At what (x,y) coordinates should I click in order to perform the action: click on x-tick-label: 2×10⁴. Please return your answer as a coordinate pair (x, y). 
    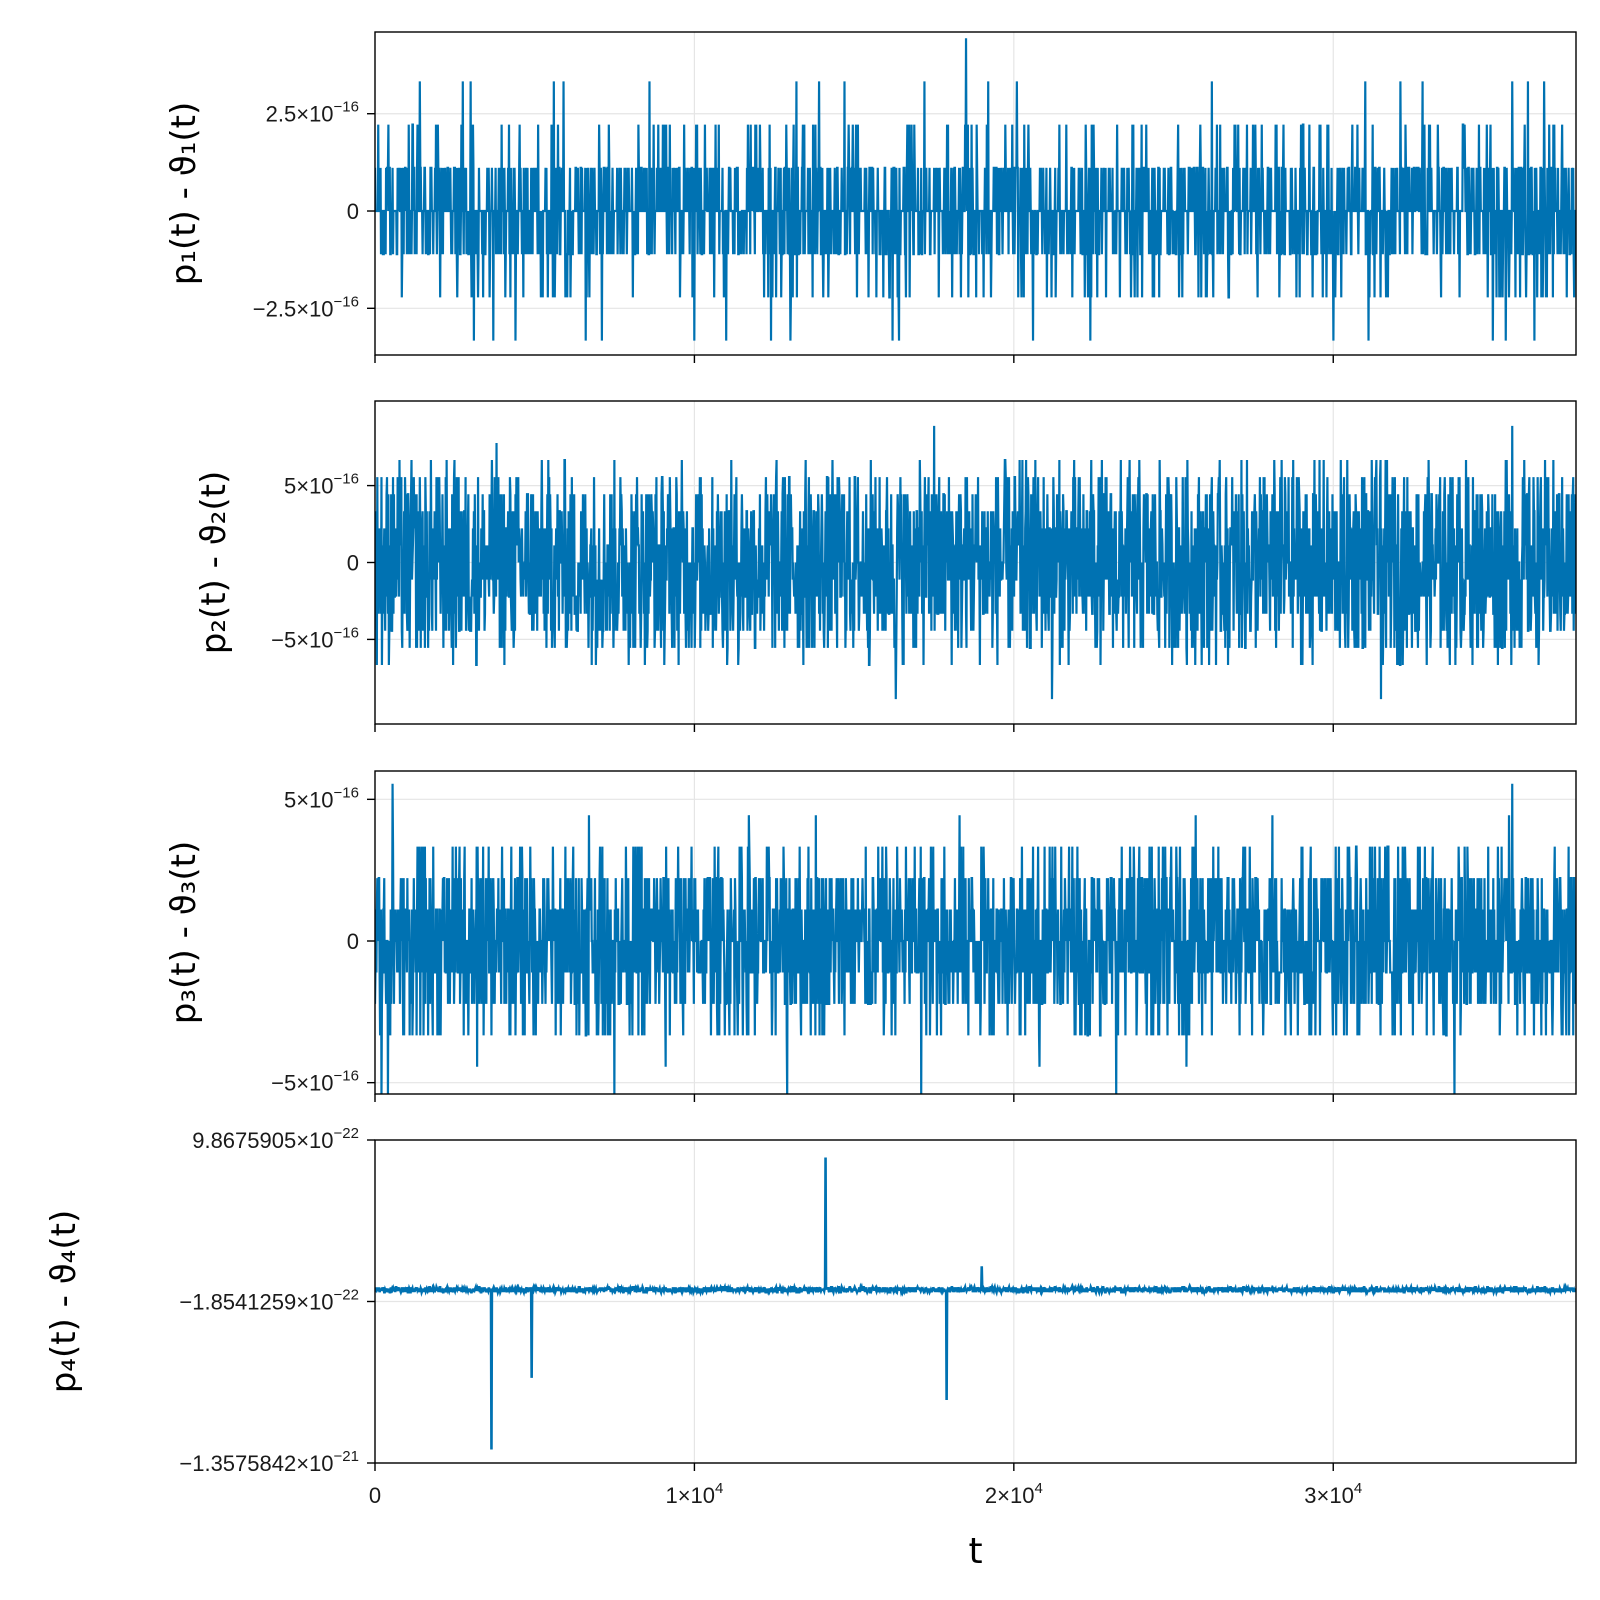
    Looking at the image, I should click on (1014, 1494).